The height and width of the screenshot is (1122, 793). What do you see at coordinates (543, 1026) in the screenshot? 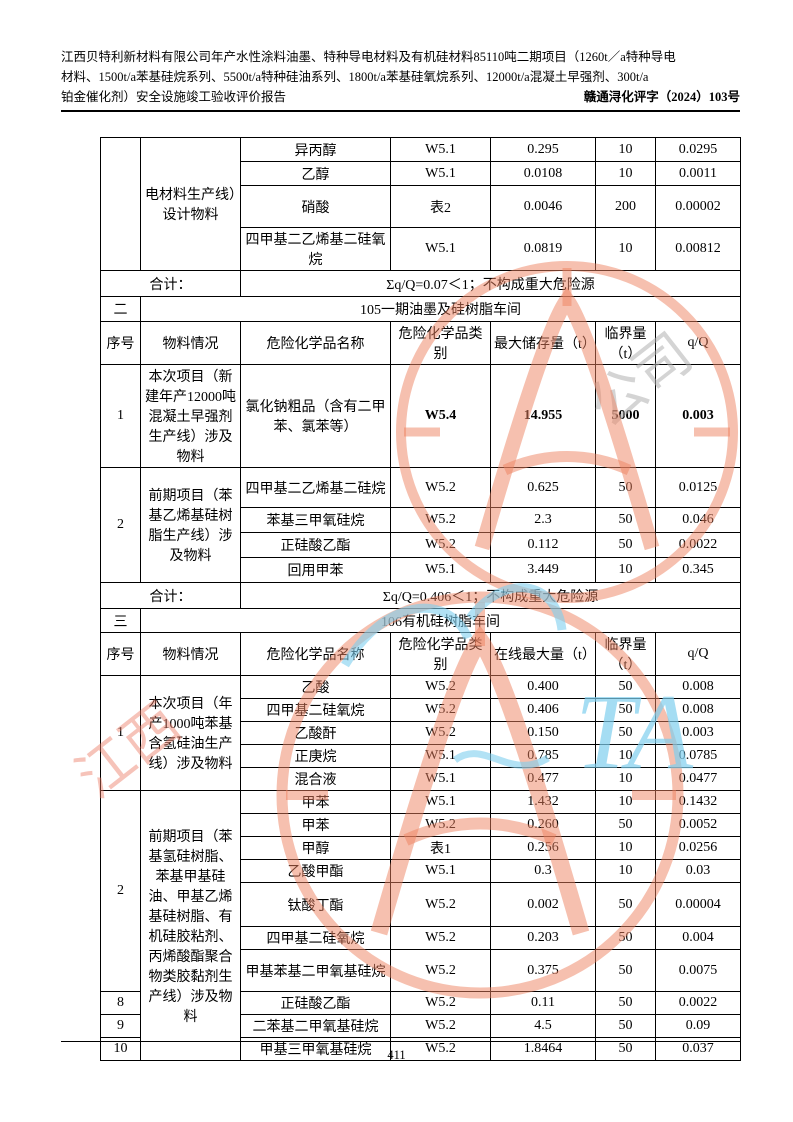
I see `quantity-cell: 4.5` at bounding box center [543, 1026].